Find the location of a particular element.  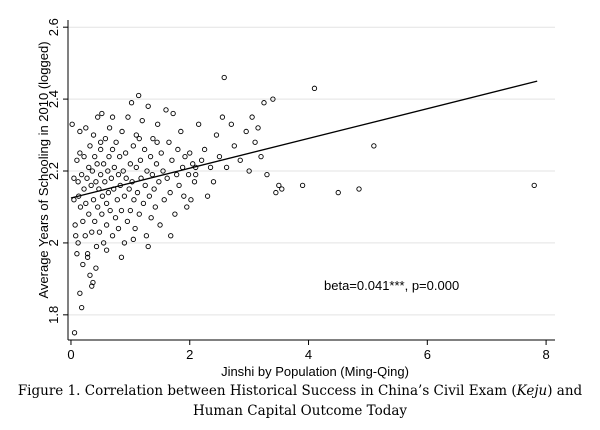

caption-line-1-post: ) and is located at coordinates (565, 391).